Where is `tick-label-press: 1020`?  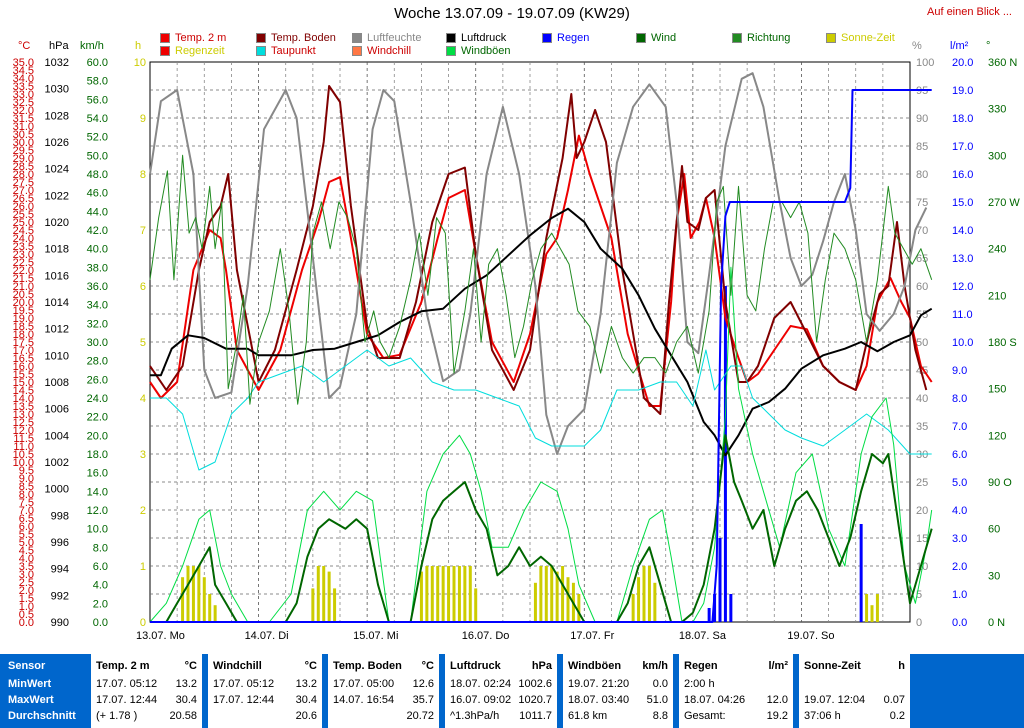 tick-label-press: 1020 is located at coordinates (57, 223).